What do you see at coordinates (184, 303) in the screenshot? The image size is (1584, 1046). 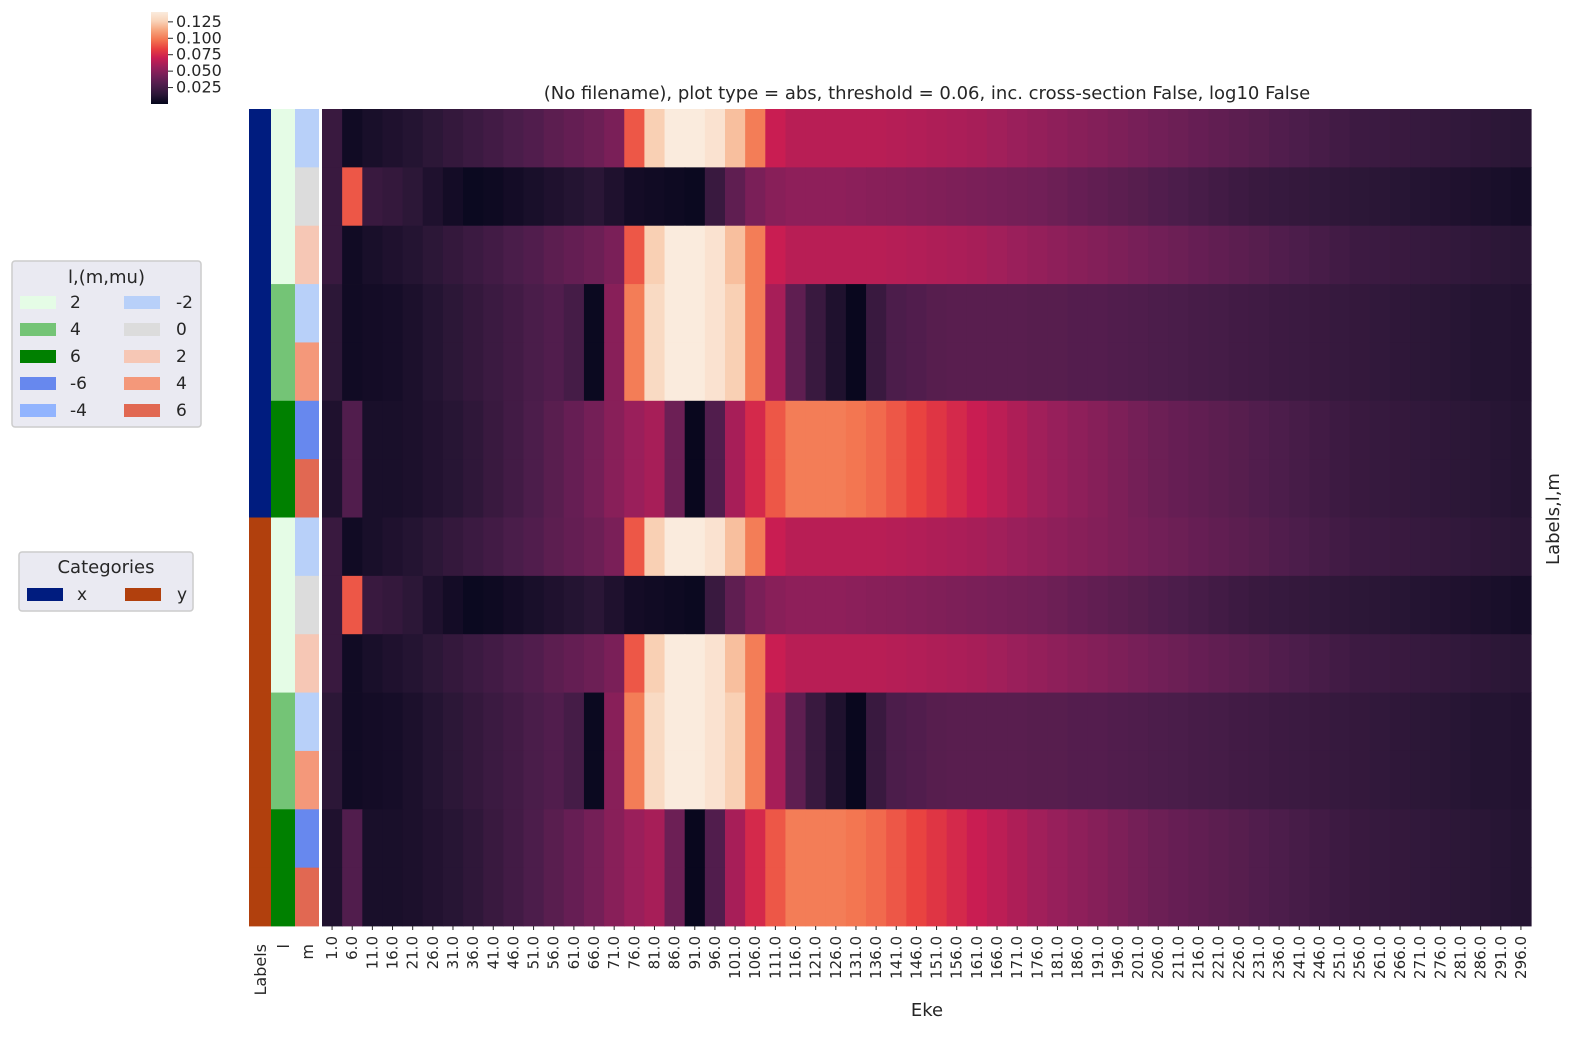 I see `legend-entry-label: -2` at bounding box center [184, 303].